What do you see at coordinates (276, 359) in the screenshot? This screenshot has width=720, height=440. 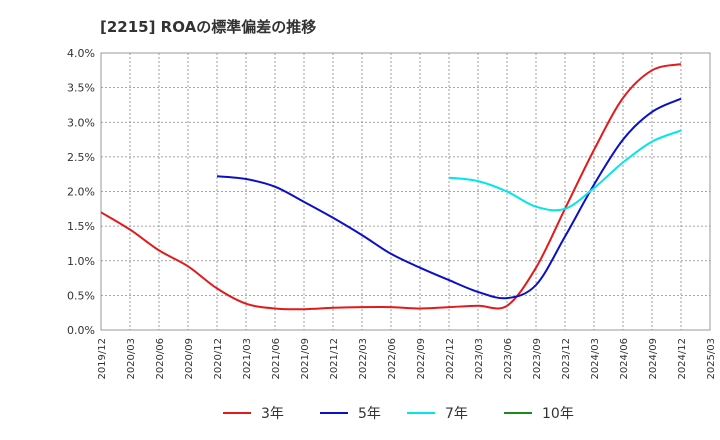 I see `x-tick-label: 2021/06` at bounding box center [276, 359].